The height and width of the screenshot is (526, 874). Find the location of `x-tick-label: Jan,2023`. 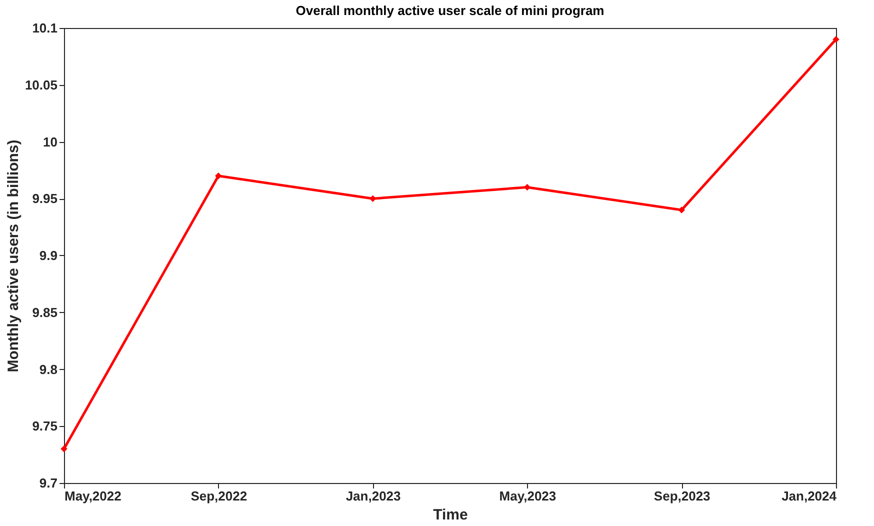

x-tick-label: Jan,2023 is located at coordinates (373, 496).